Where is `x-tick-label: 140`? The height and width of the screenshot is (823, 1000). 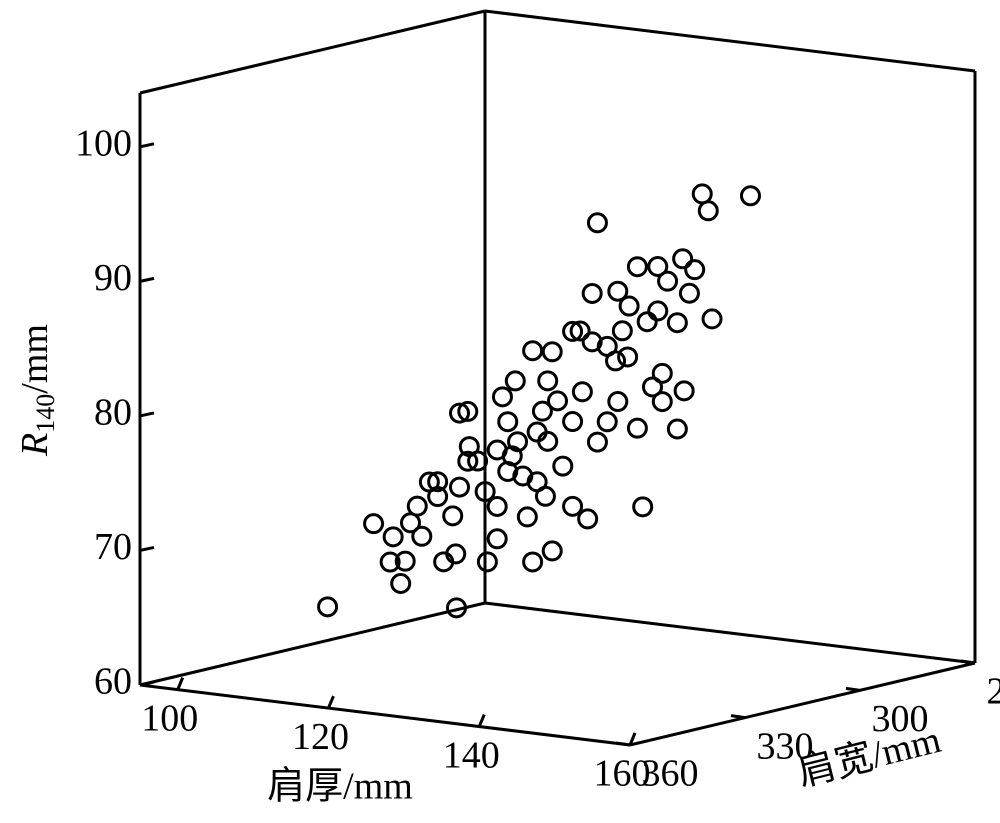
x-tick-label: 140 is located at coordinates (471, 755).